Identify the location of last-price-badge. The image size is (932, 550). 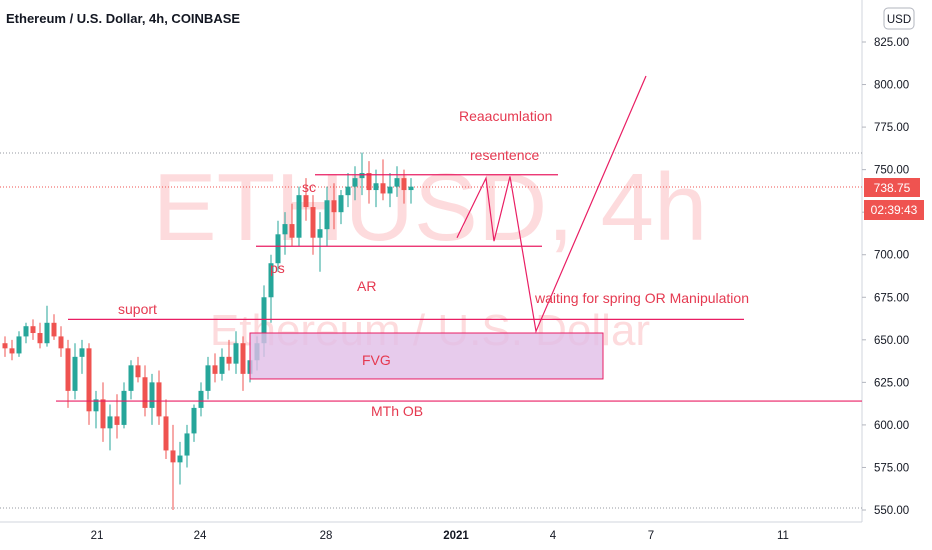
(892, 187).